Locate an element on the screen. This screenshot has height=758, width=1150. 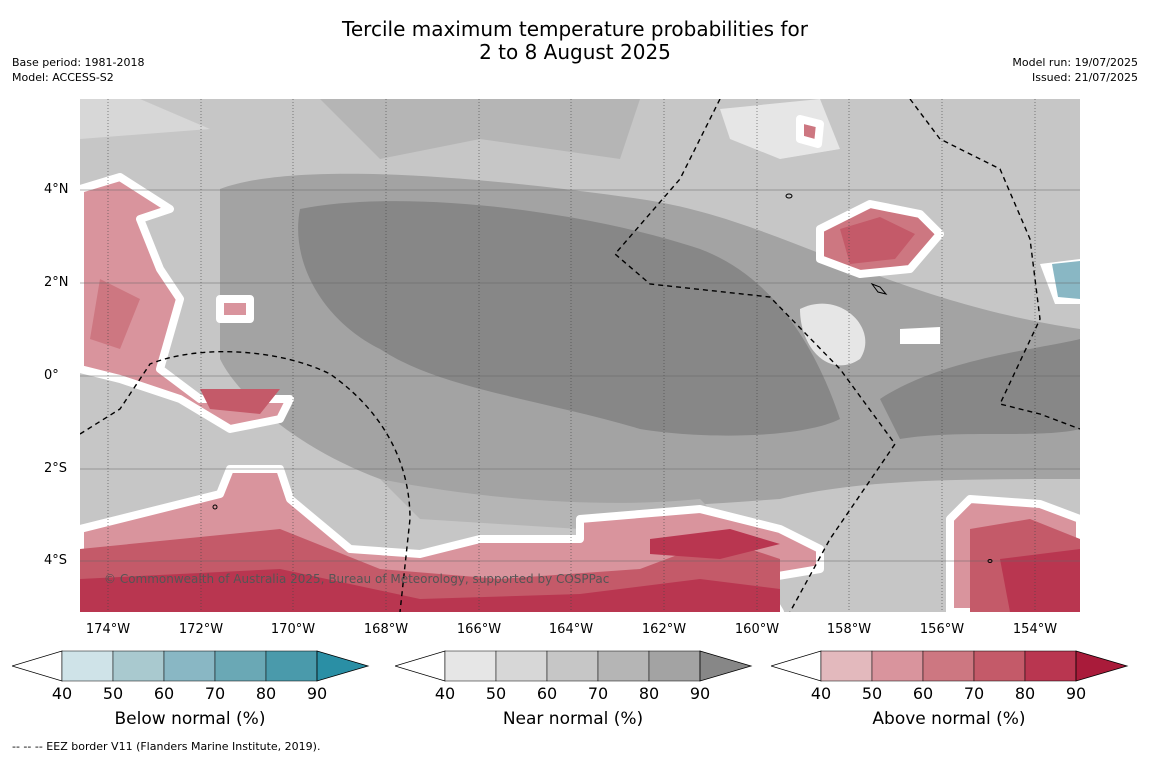
lon-label-160w: 160°W is located at coordinates (757, 629).